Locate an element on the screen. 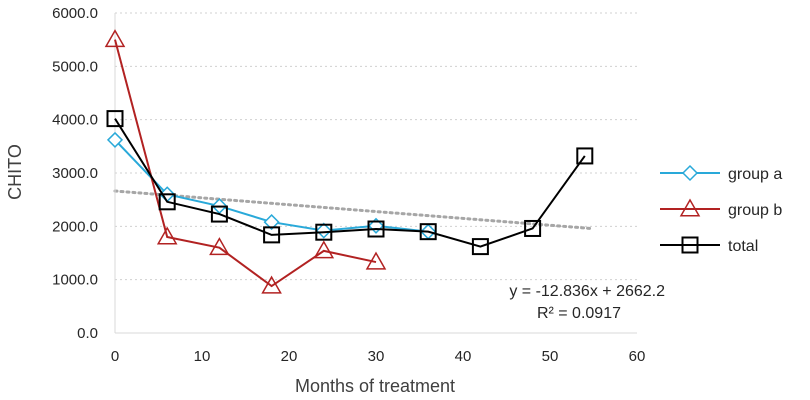  x-tick-labels: 0 10 20 30 40 50 60 is located at coordinates (378, 356).